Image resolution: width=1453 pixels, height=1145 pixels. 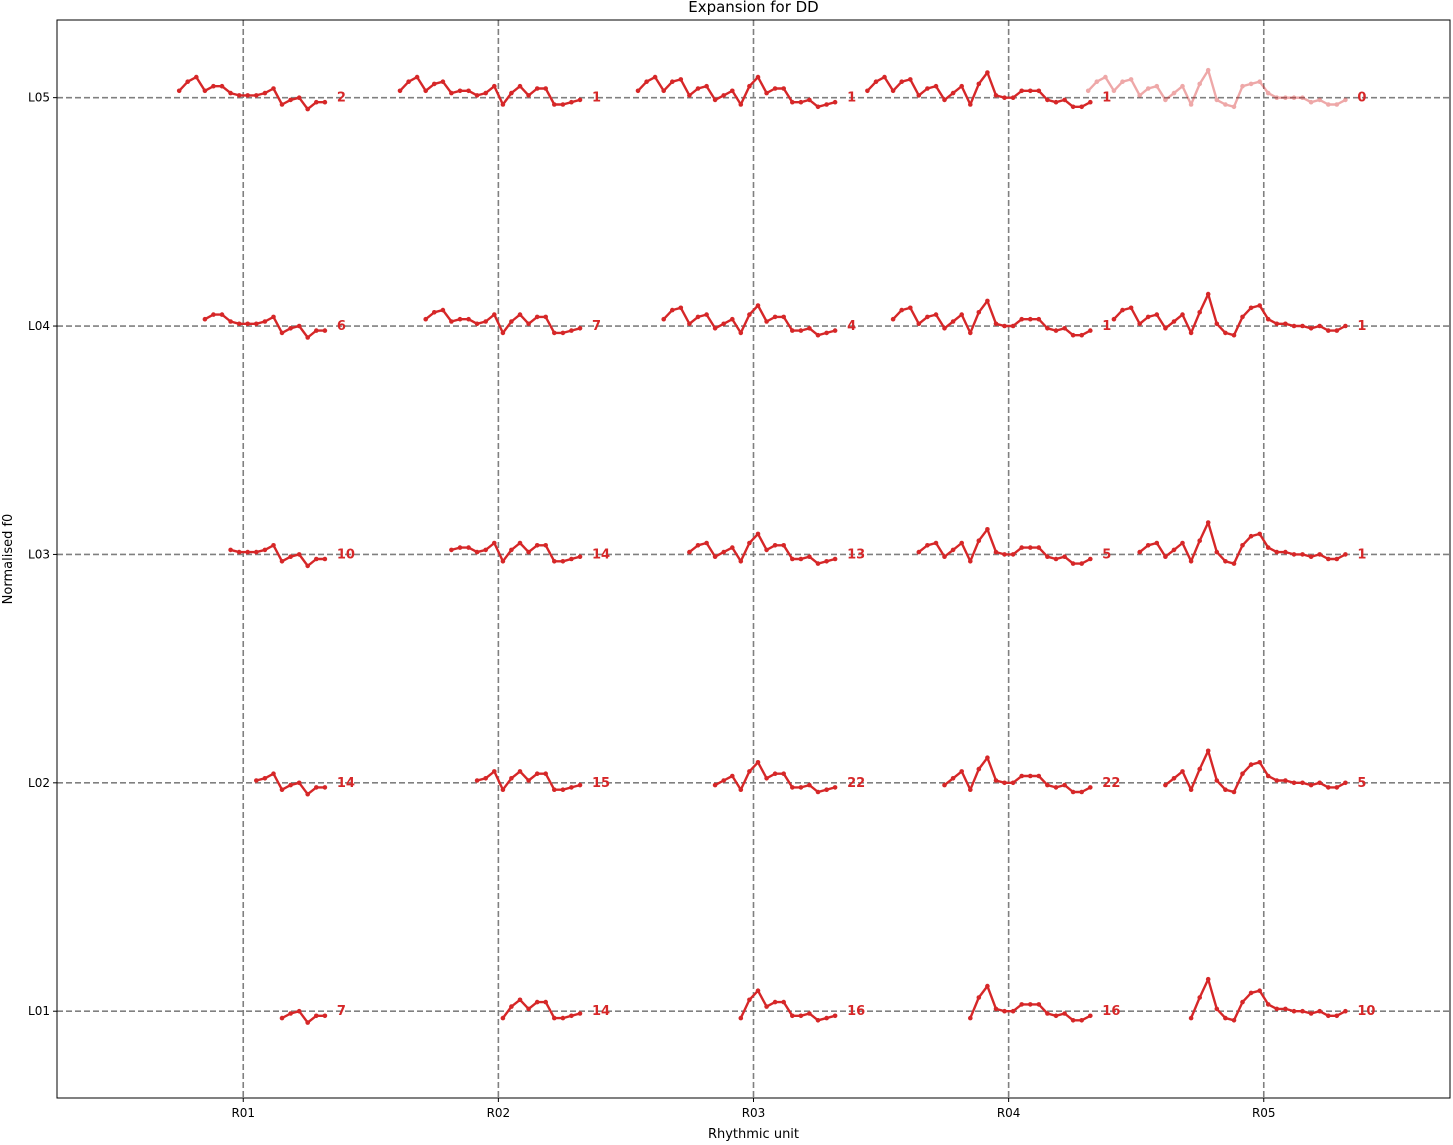 I want to click on x-tick-label-r02: R02, so click(x=499, y=1113).